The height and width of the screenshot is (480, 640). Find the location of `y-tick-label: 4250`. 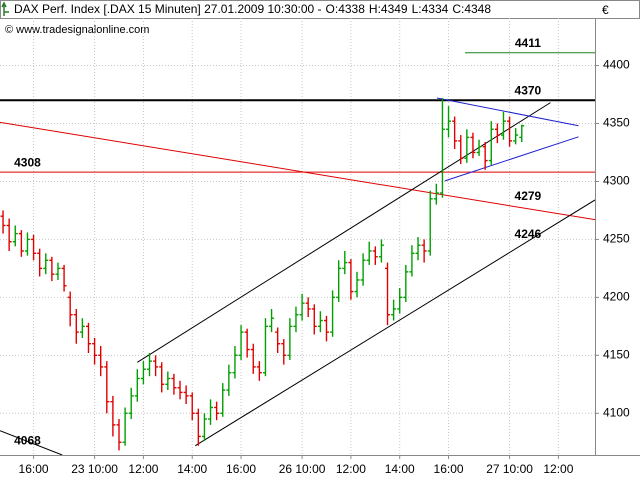

y-tick-label: 4250 is located at coordinates (616, 239).